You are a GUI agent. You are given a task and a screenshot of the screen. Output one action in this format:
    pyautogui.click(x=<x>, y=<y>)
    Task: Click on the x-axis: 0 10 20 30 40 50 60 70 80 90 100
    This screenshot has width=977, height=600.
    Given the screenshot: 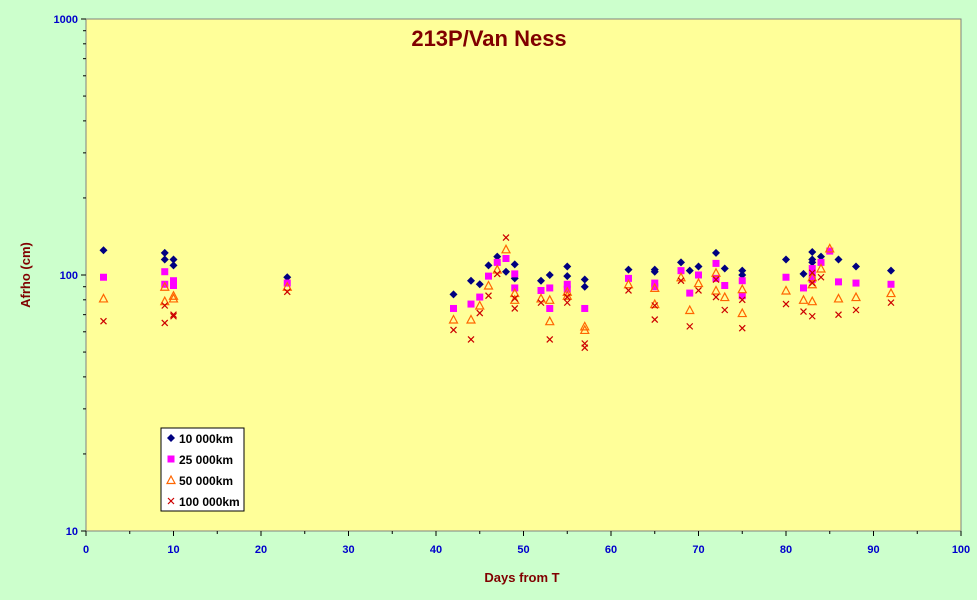 What is the action you would take?
    pyautogui.click(x=526, y=543)
    